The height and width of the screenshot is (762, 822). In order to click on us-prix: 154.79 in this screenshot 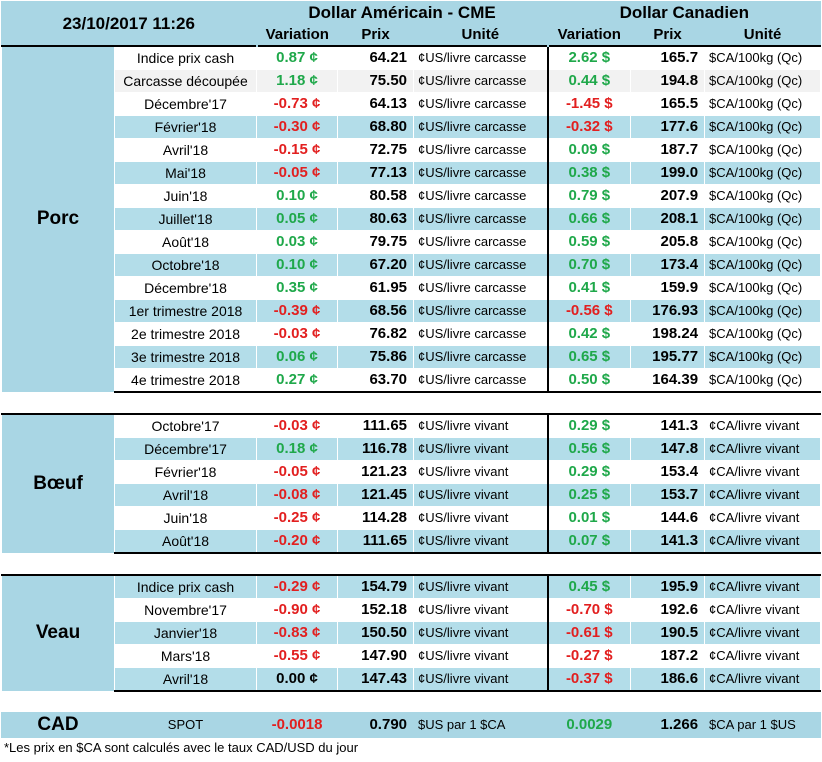, I will do `click(376, 586)`.